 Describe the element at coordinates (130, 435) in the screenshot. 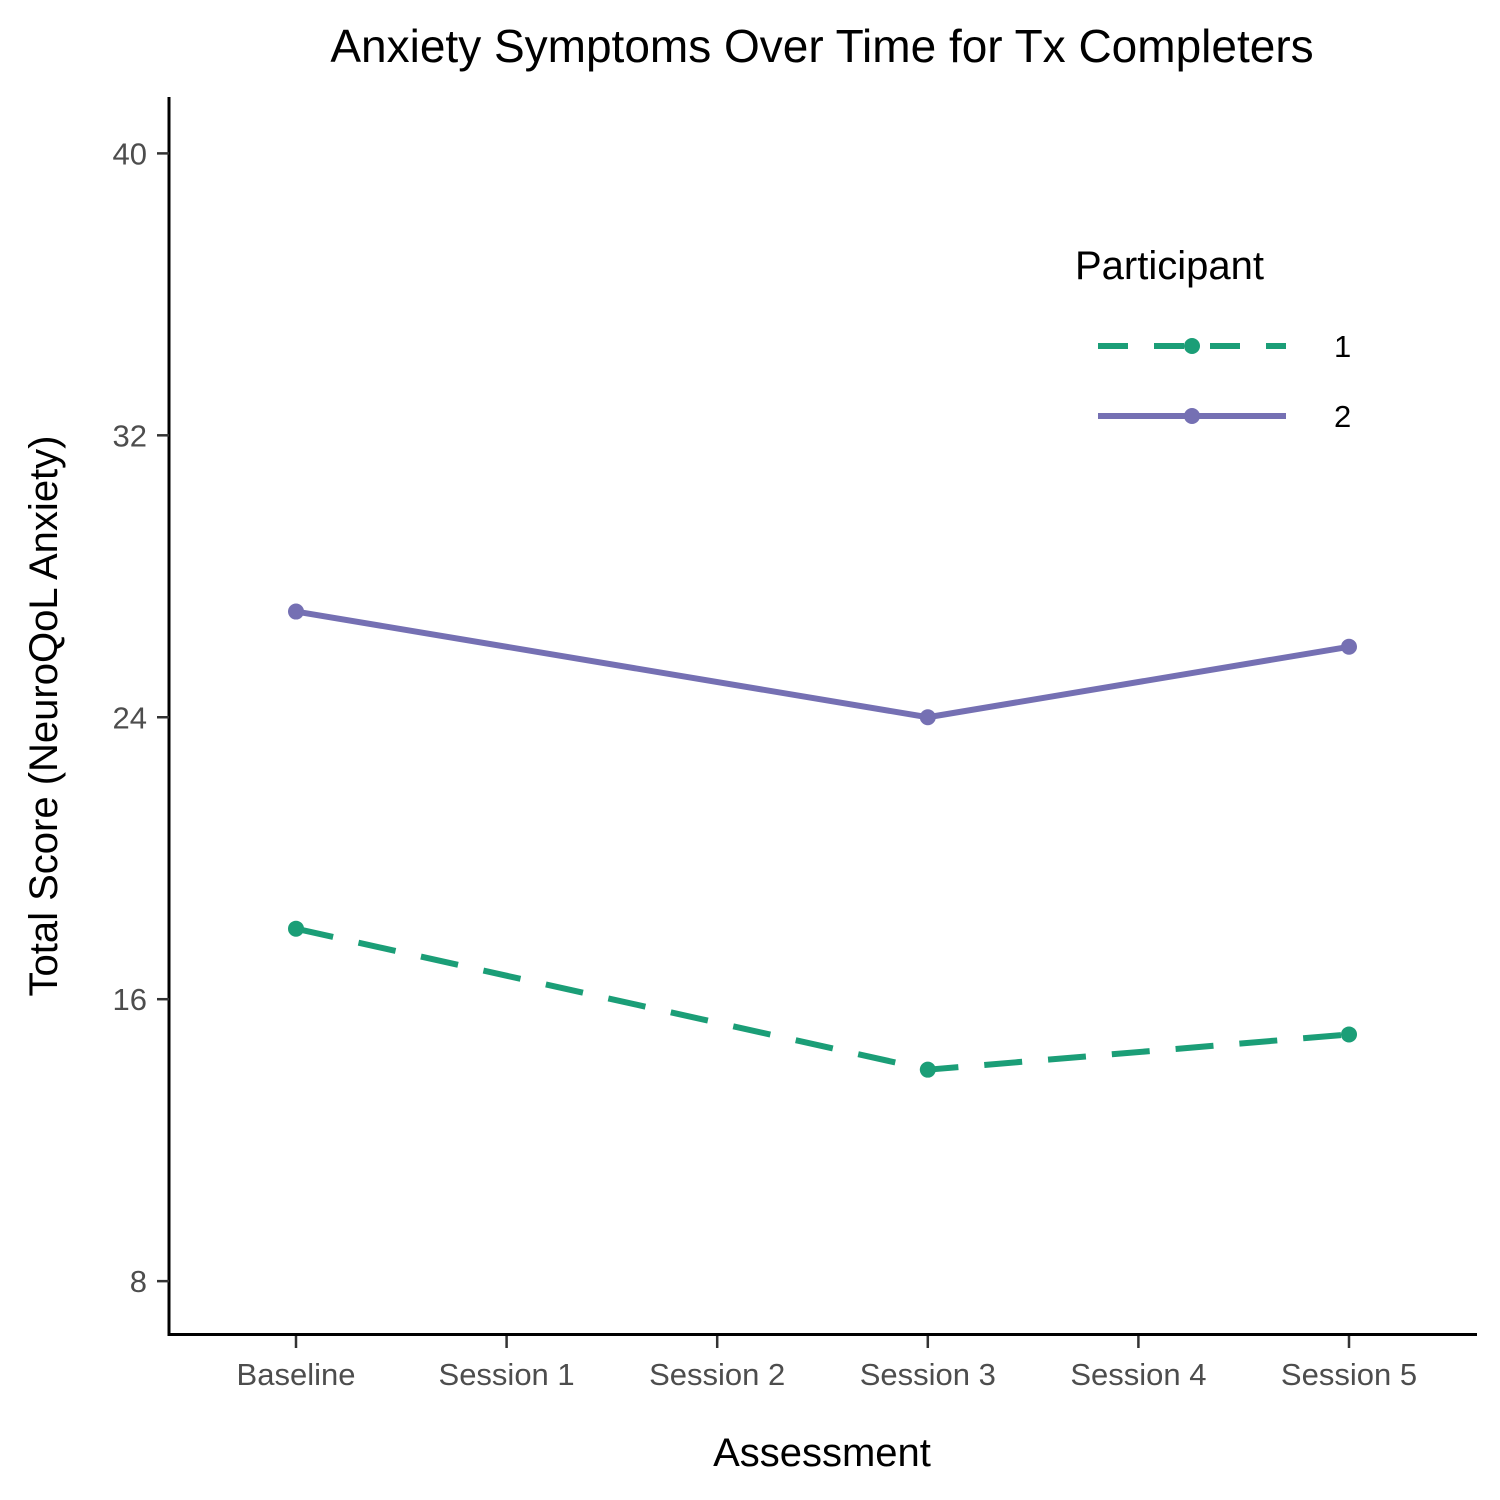

I see `y-tick-label: 32` at that location.